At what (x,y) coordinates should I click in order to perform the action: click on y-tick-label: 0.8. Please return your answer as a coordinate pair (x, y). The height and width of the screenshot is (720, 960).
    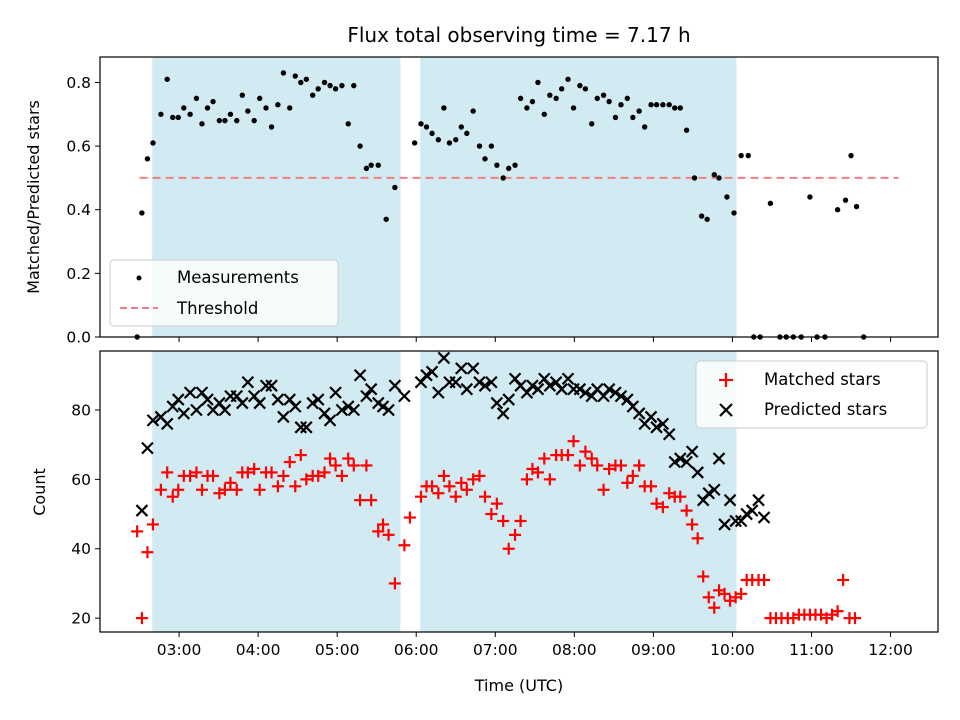
    Looking at the image, I should click on (78, 83).